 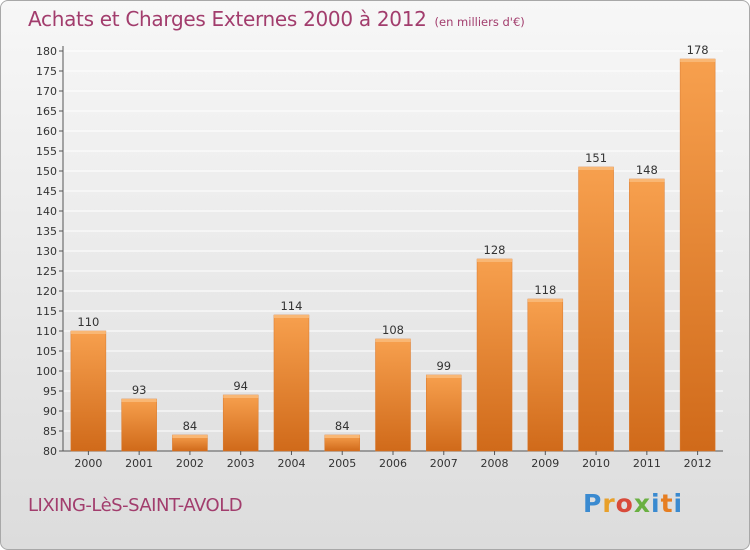 What do you see at coordinates (46, 111) in the screenshot?
I see `y-tick-label: 165` at bounding box center [46, 111].